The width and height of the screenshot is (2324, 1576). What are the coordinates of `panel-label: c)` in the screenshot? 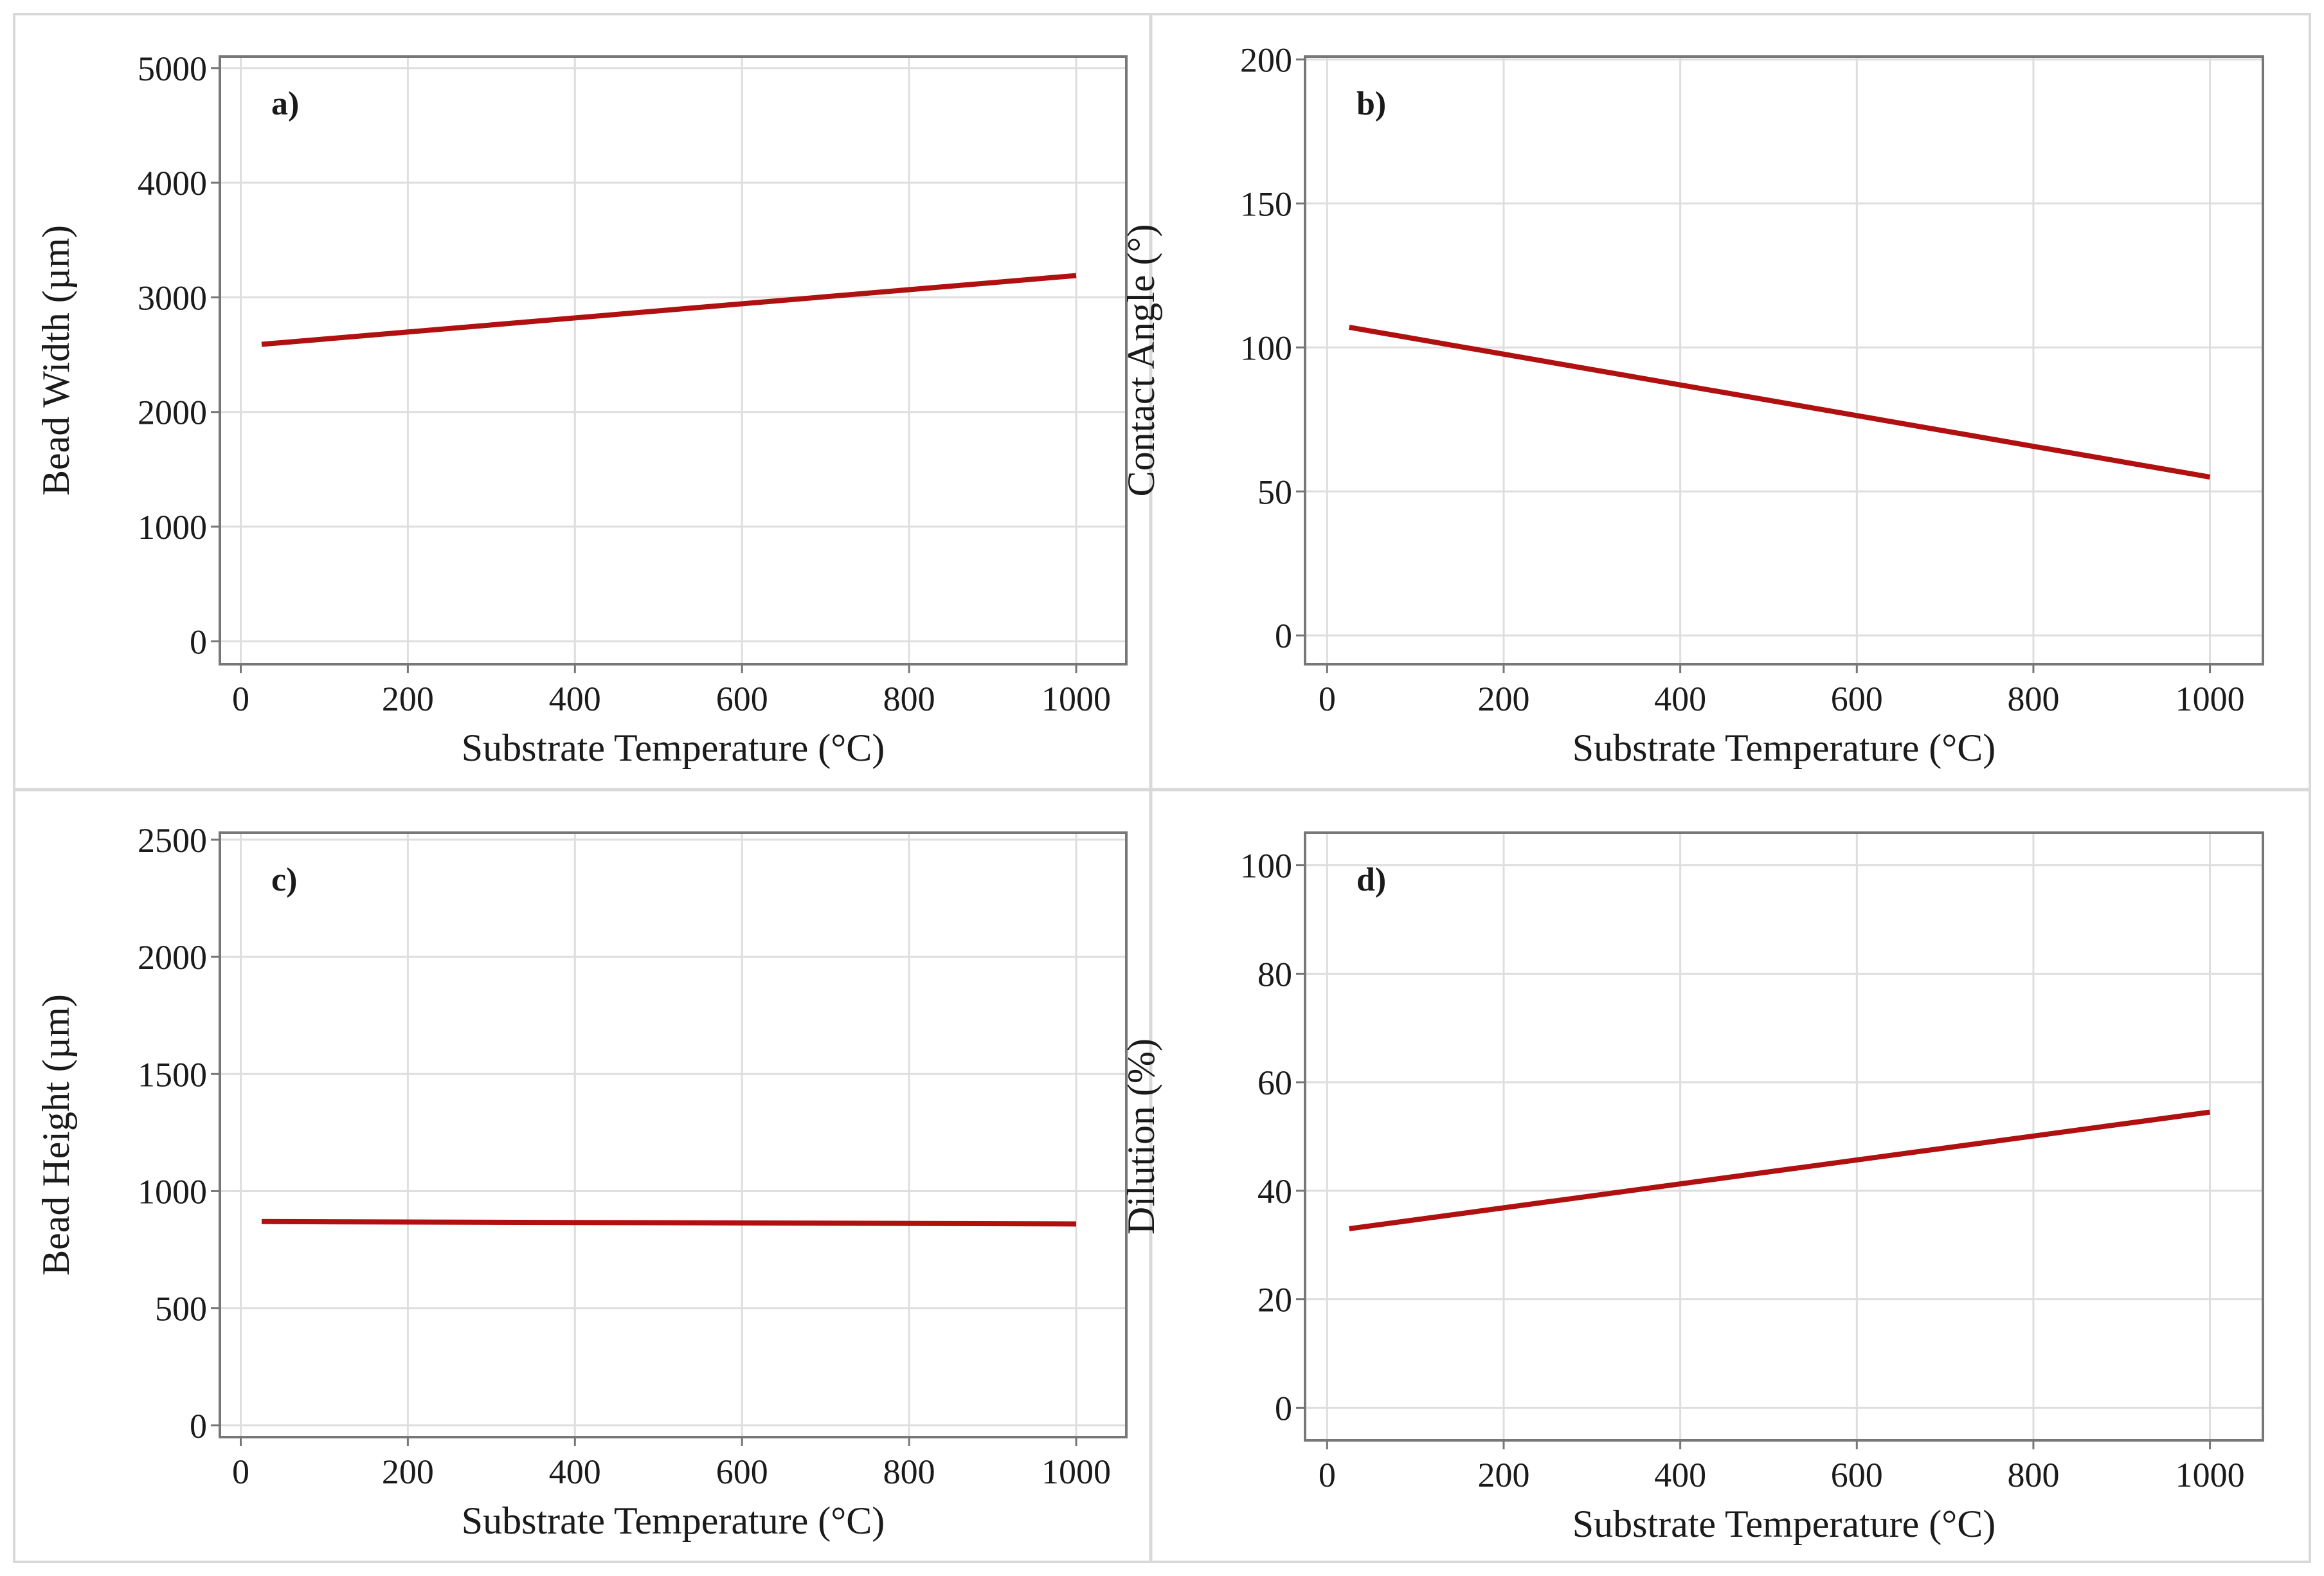 It's located at (284, 880).